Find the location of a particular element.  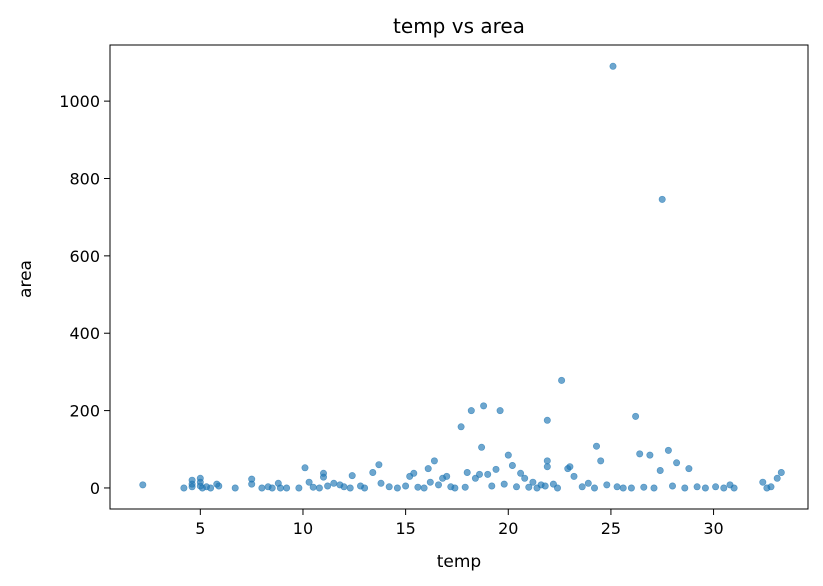

x-axis-label: temp is located at coordinates (459, 562).